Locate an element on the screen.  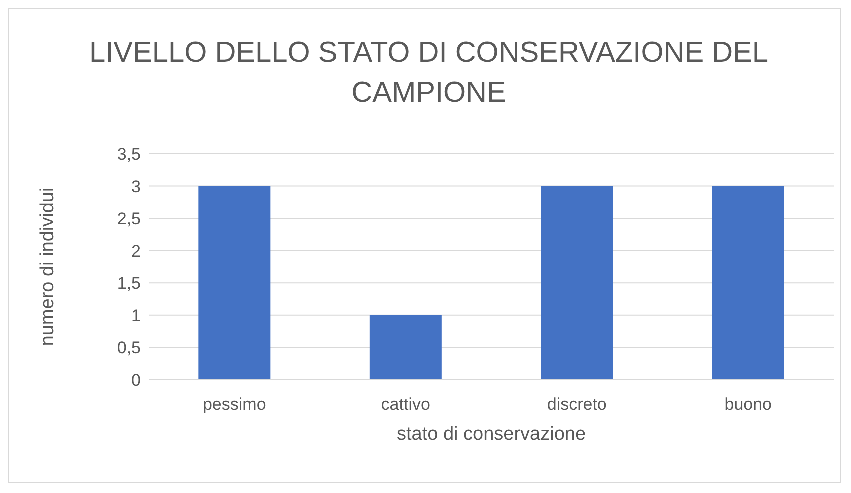
y-tick-label: 0 is located at coordinates (136, 380).